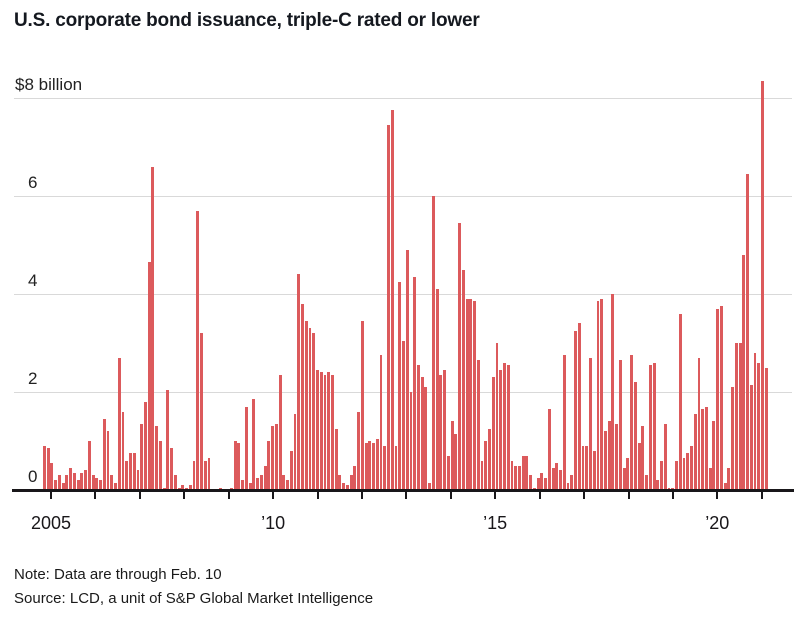 This screenshot has width=800, height=623. What do you see at coordinates (49, 84) in the screenshot?
I see `y-axis-unit-label: $8 billion` at bounding box center [49, 84].